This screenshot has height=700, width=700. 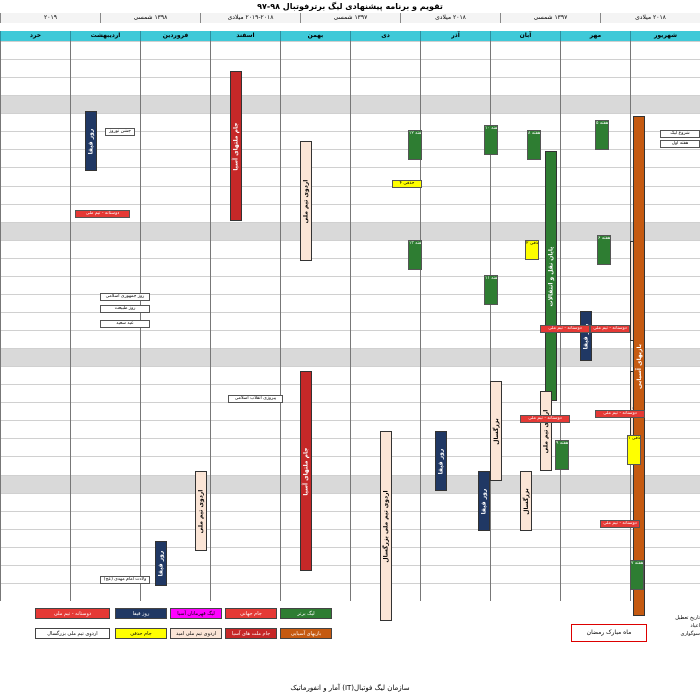 I want to click on calendar-event: هفته ۱۳, so click(x=415, y=255).